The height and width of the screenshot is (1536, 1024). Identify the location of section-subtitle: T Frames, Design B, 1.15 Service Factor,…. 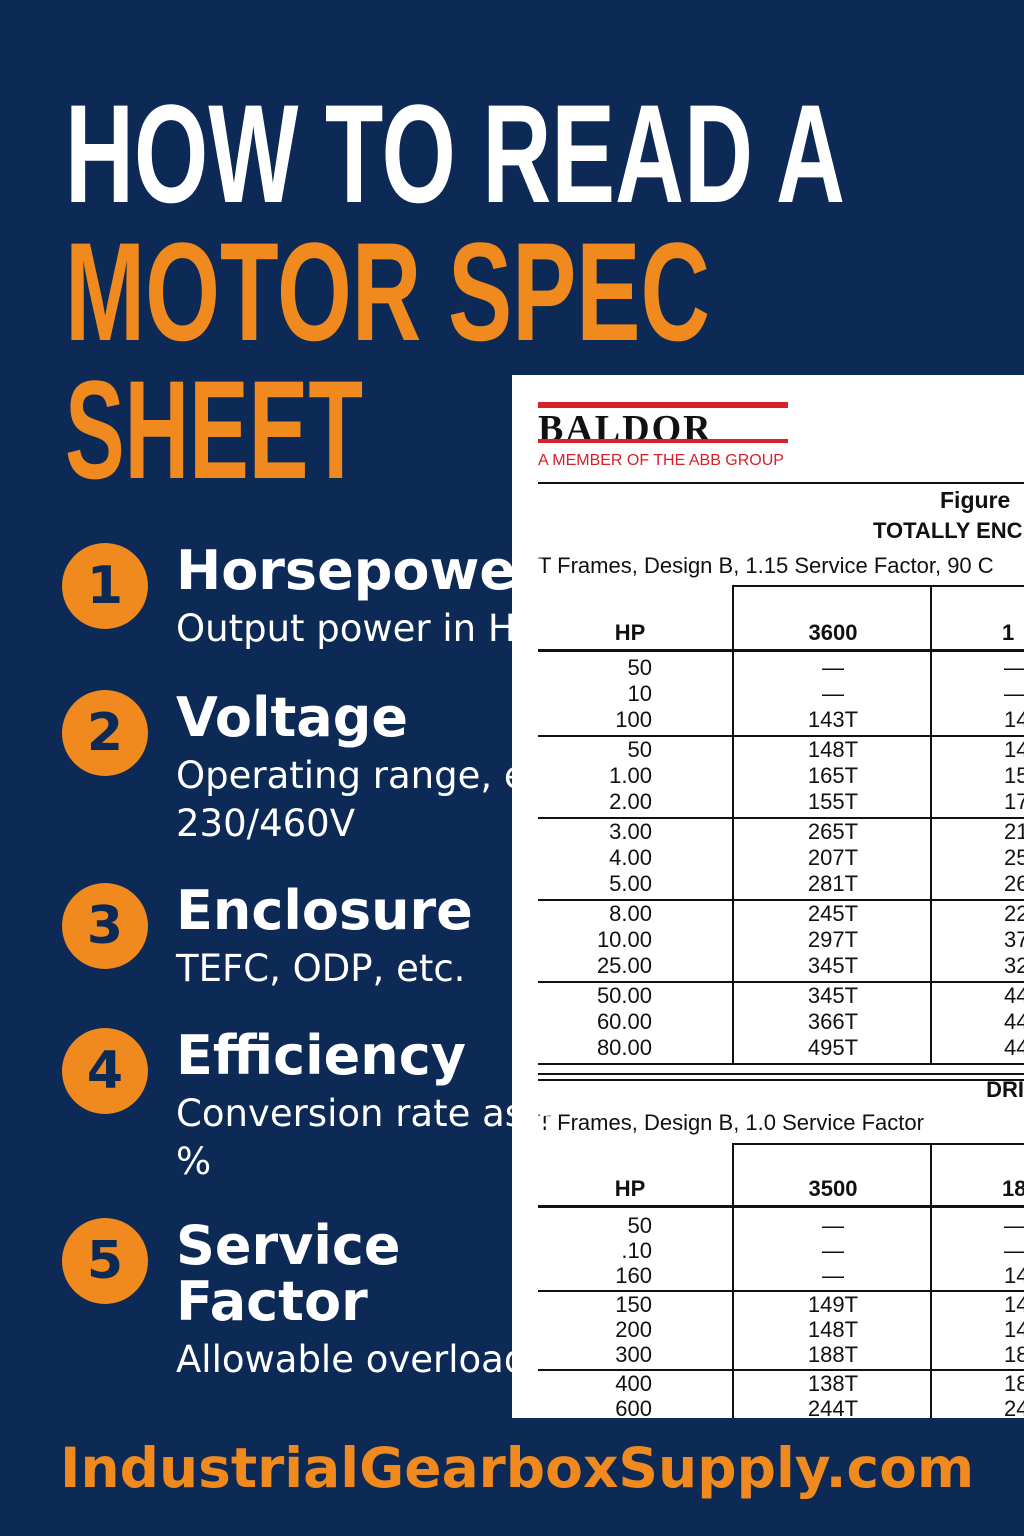
(766, 565).